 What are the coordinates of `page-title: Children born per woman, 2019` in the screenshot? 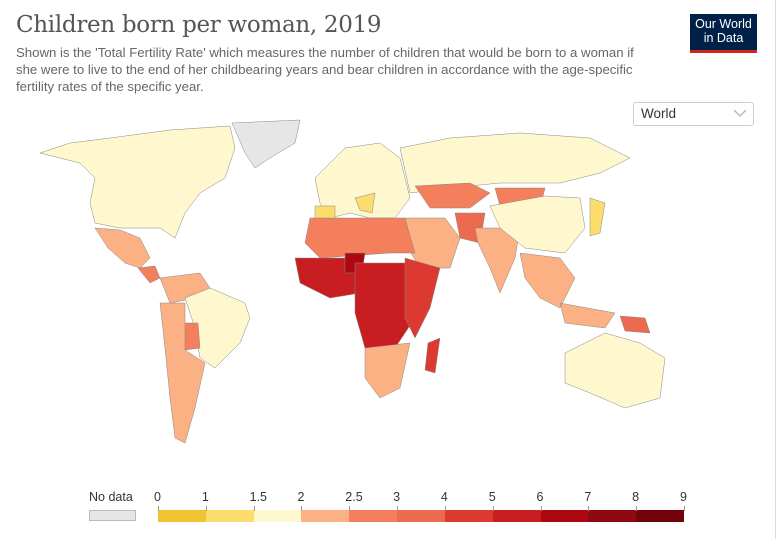 It's located at (199, 25).